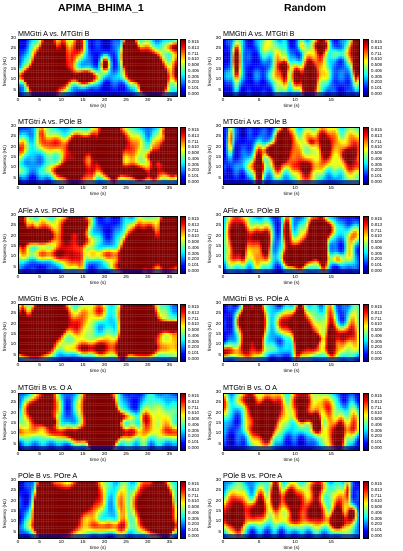 This screenshot has height=551, width=403. I want to click on x-axis-label: time (s), so click(98, 371).